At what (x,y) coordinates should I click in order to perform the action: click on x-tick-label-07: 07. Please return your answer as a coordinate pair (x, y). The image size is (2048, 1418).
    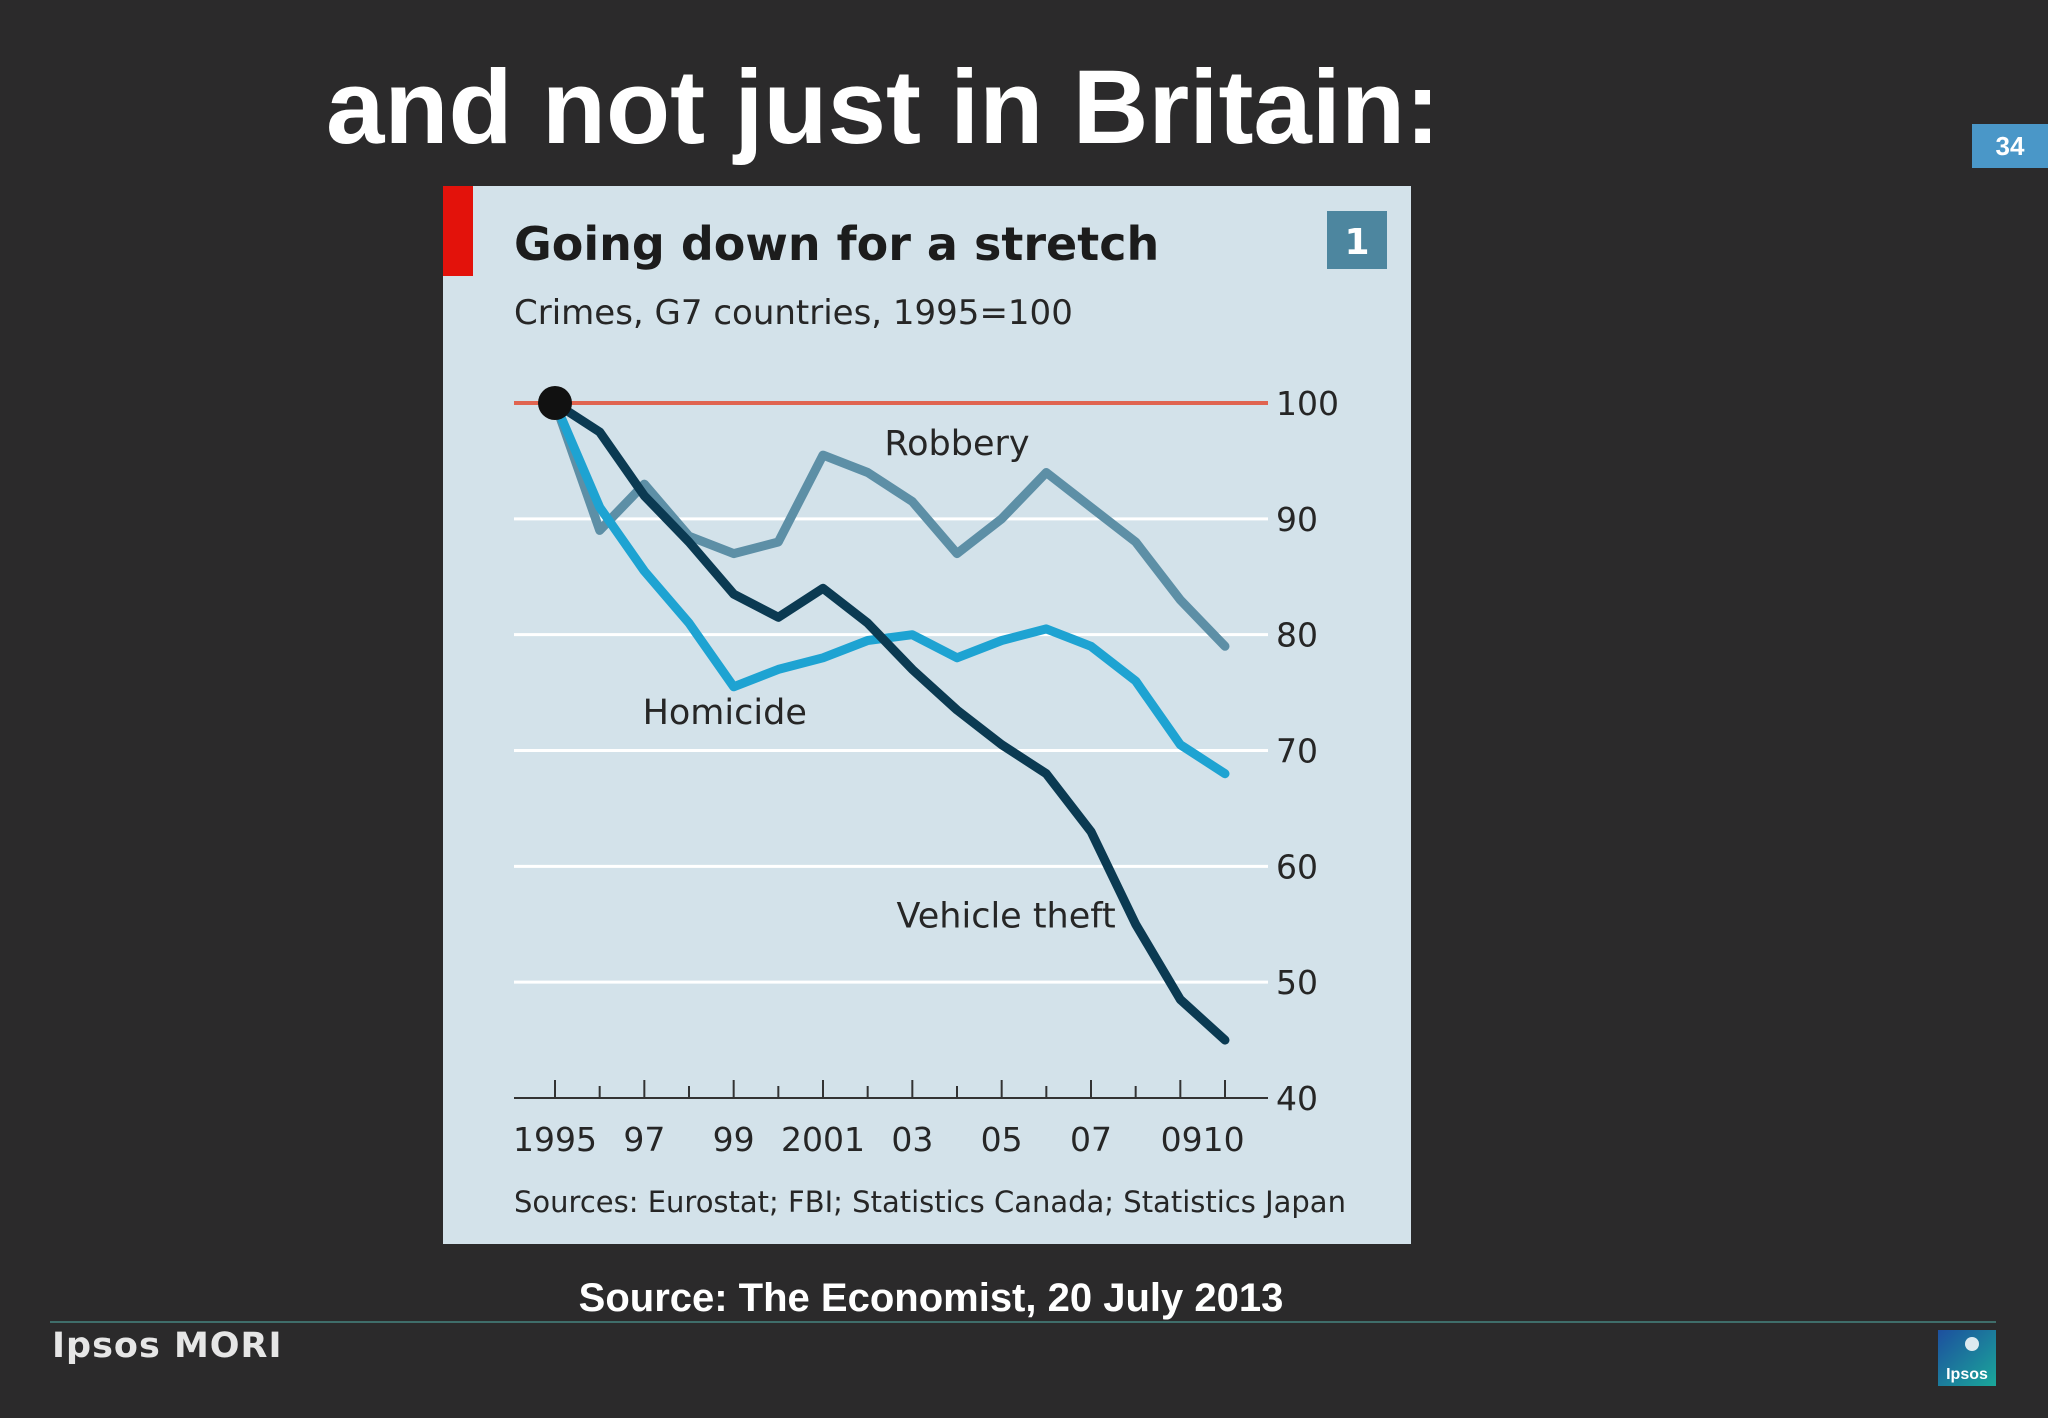
    Looking at the image, I should click on (1091, 1139).